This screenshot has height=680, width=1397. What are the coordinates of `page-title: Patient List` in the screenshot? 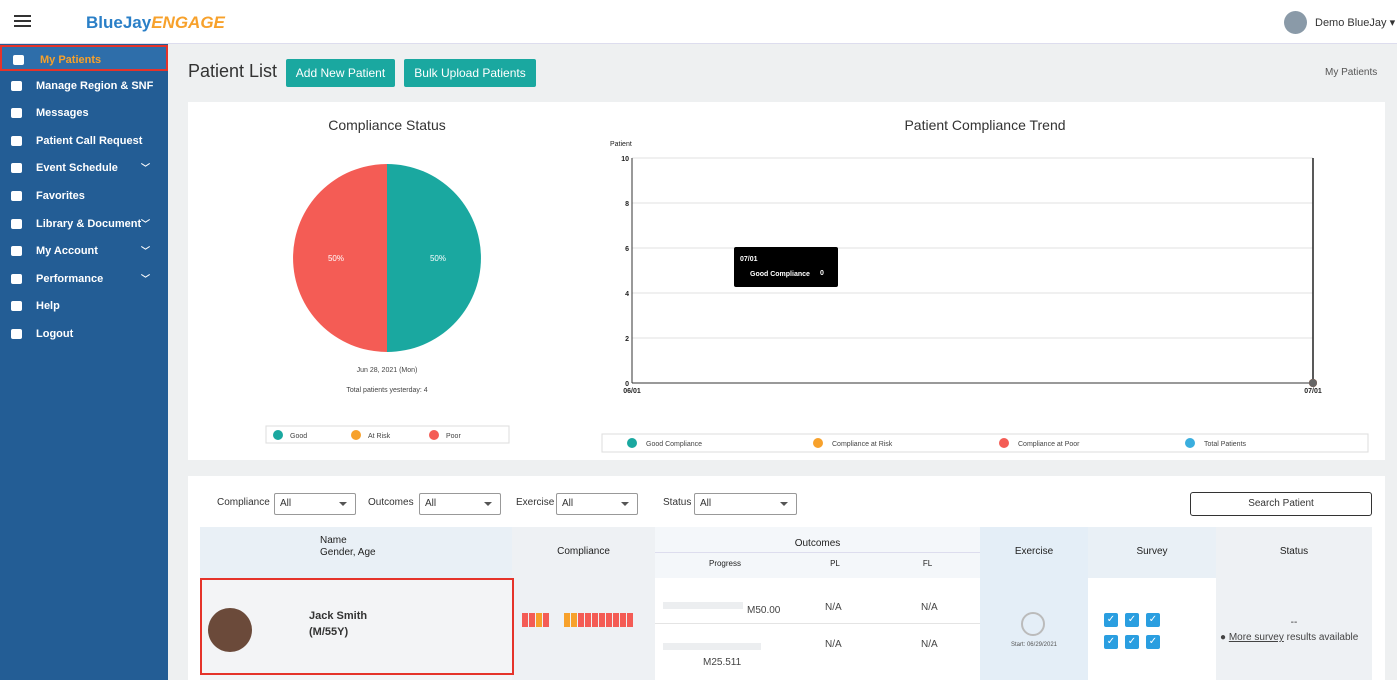 It's located at (233, 71).